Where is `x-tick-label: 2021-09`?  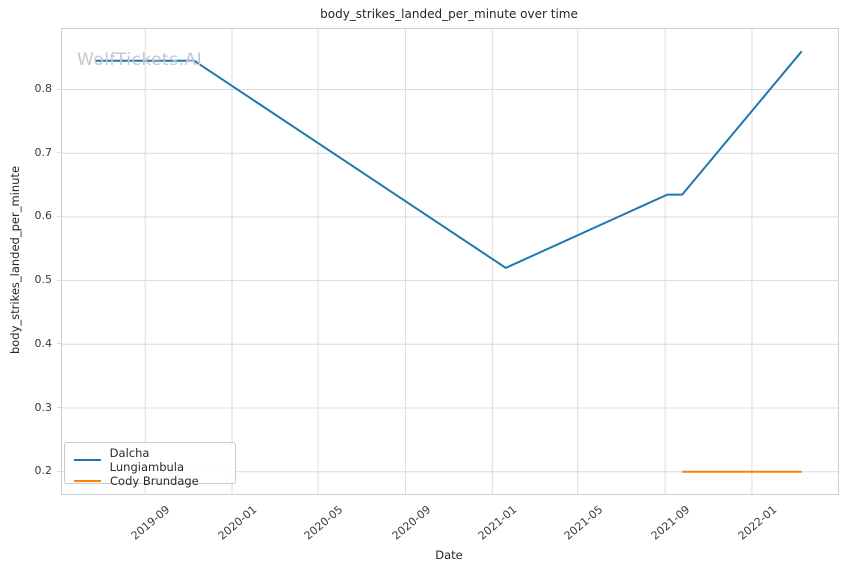
x-tick-label: 2021-09 is located at coordinates (670, 523).